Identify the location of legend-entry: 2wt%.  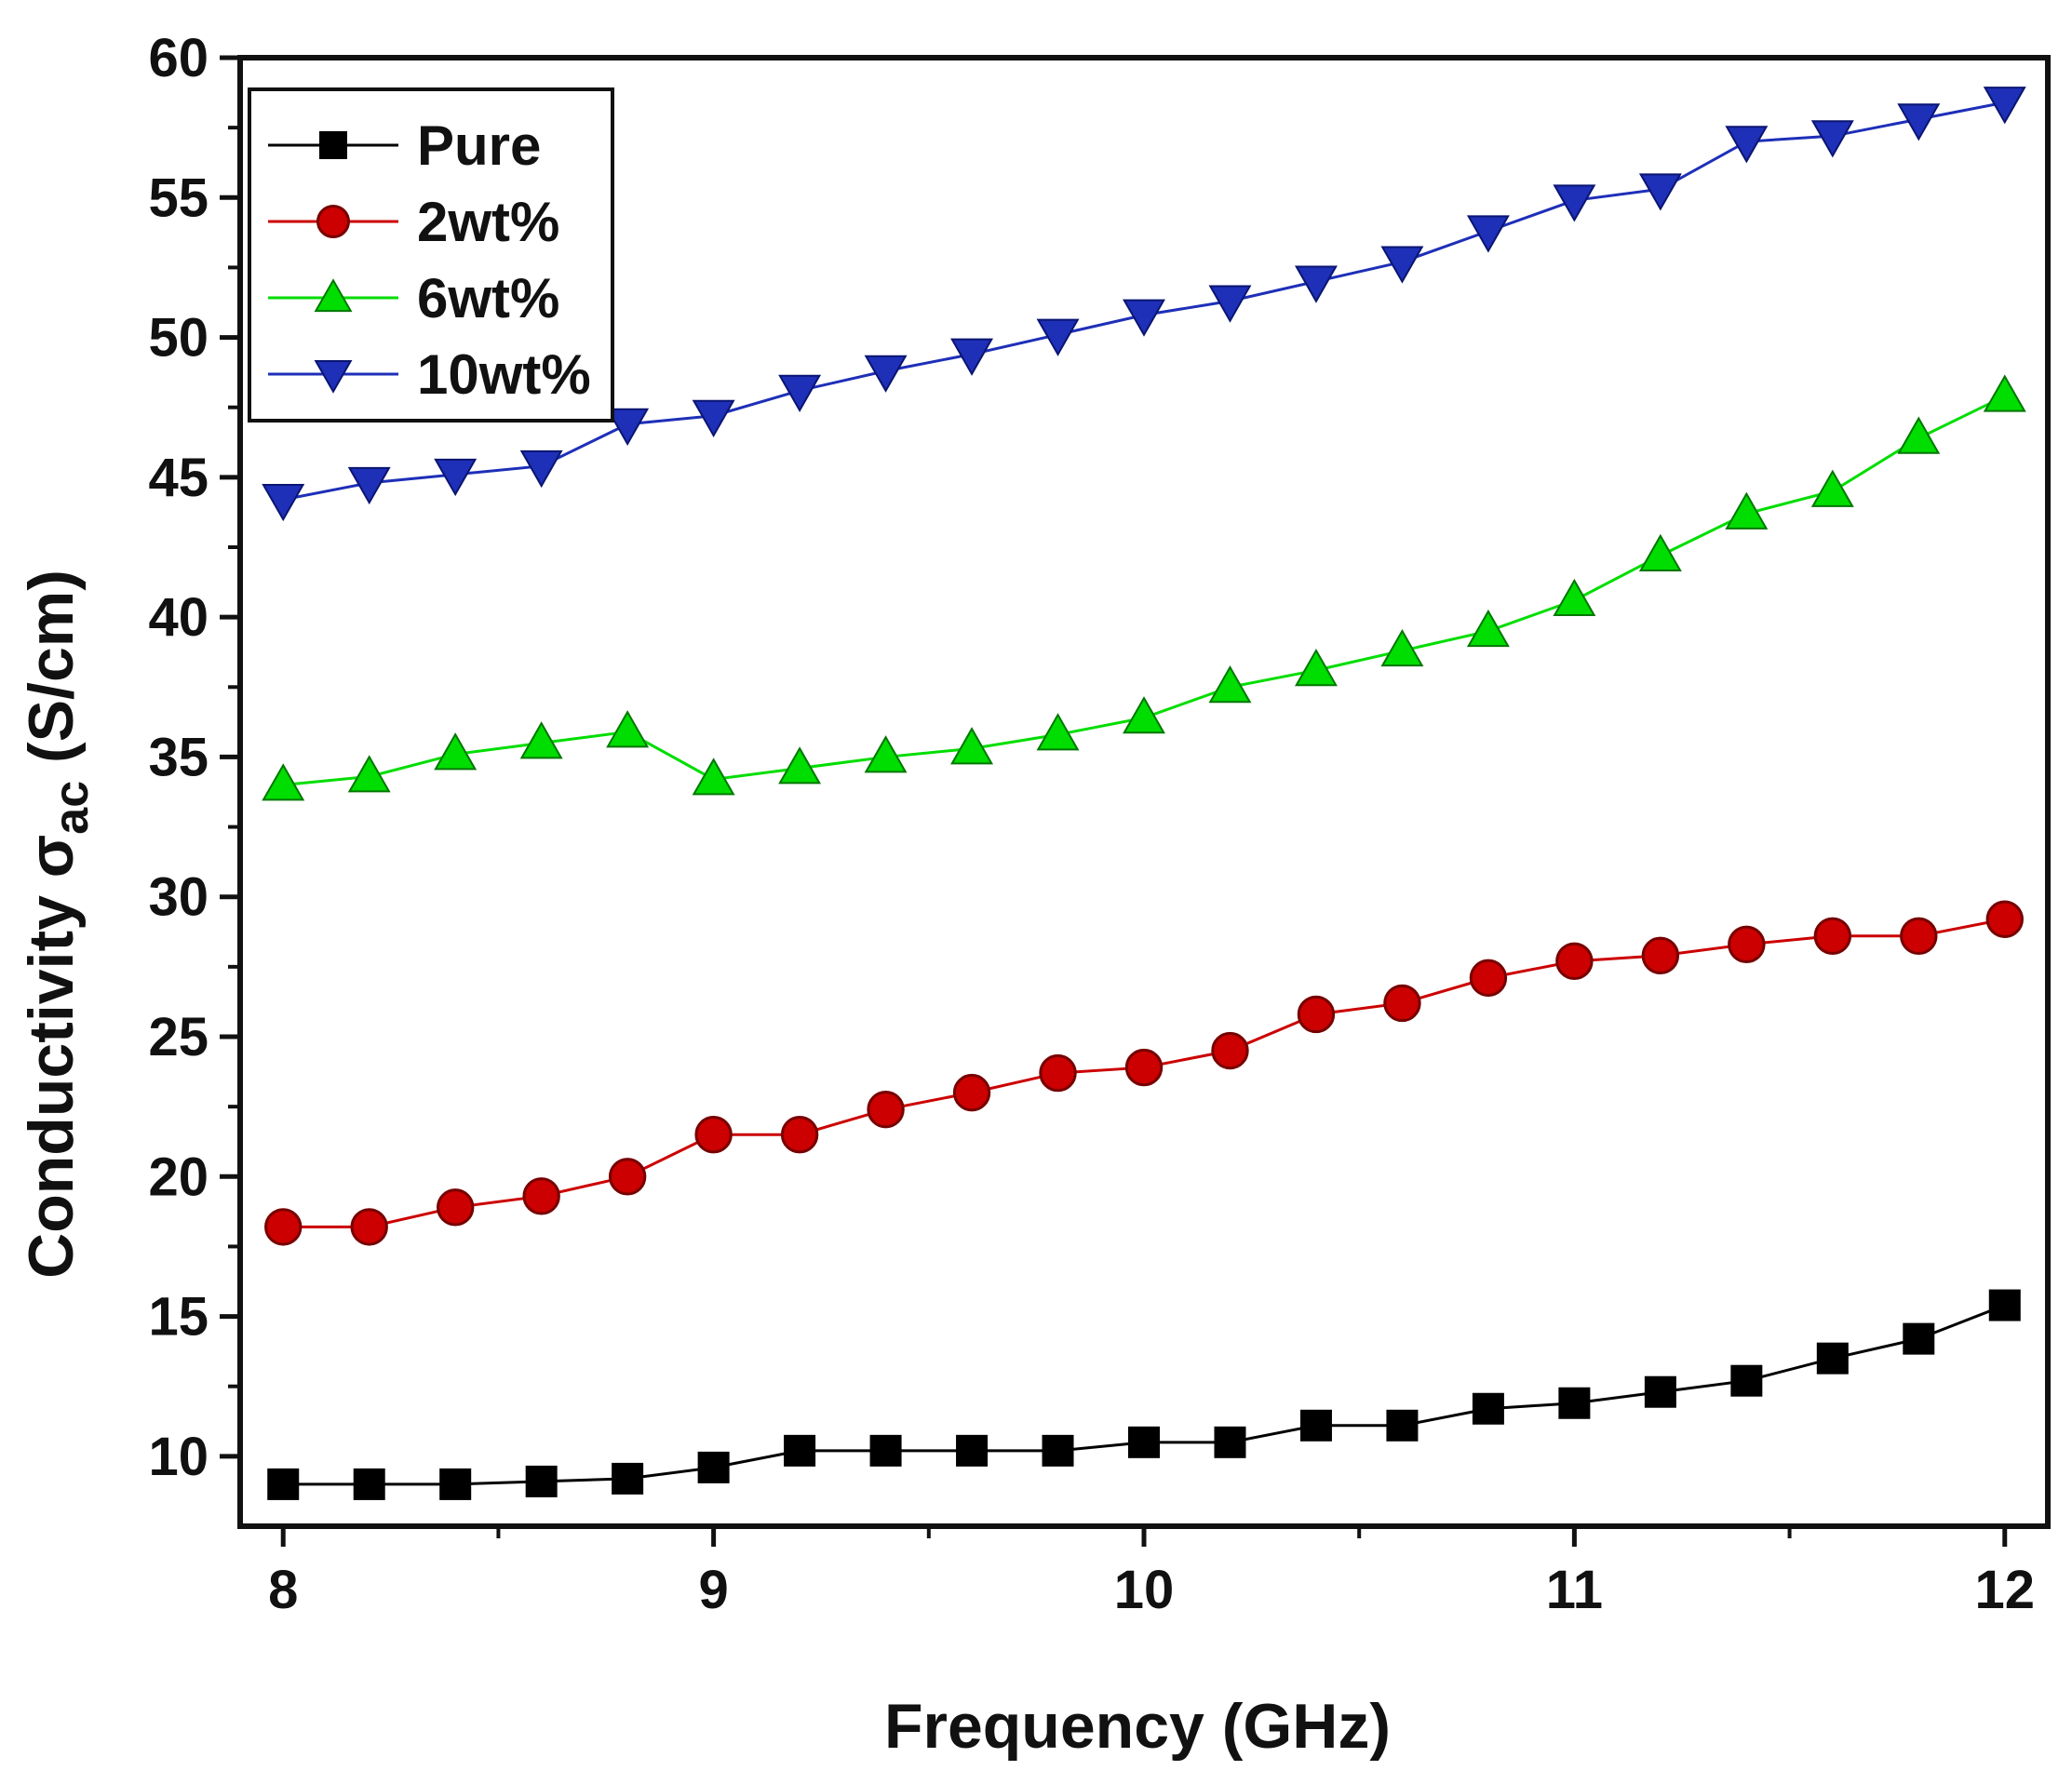
(413, 222).